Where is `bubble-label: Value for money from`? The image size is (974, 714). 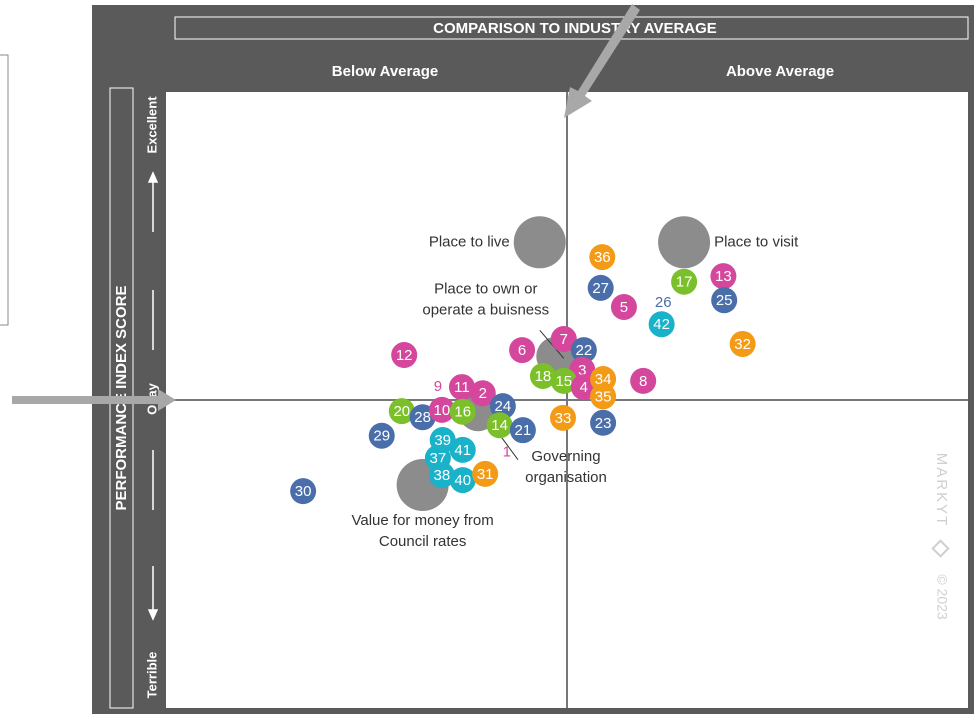 bubble-label: Value for money from is located at coordinates (422, 520).